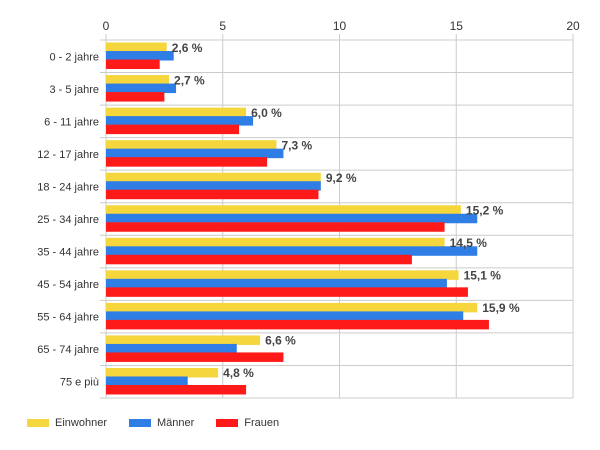  Describe the element at coordinates (68, 220) in the screenshot. I see `category-label: 25 - 34 jahre` at that location.